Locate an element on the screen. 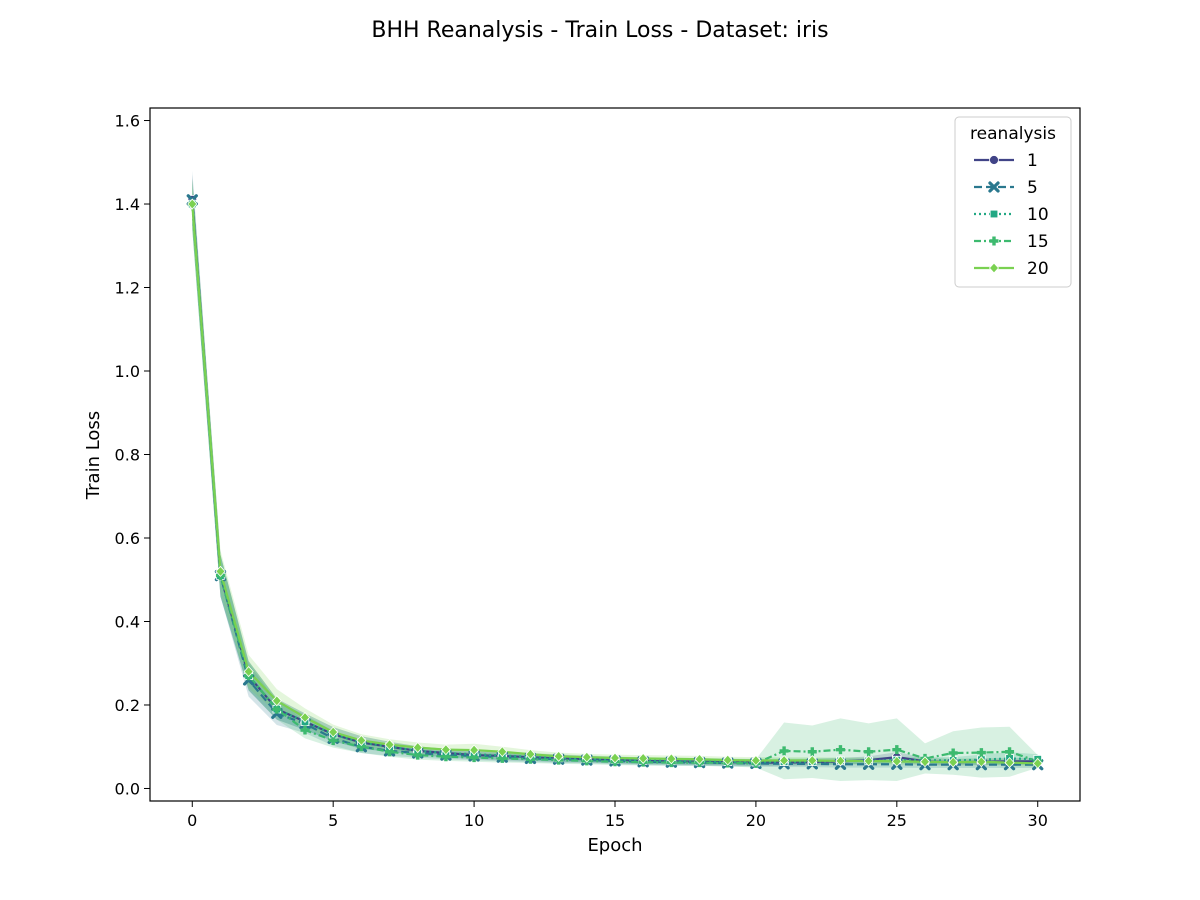  legend-entry-10: 10 is located at coordinates (1038, 215).